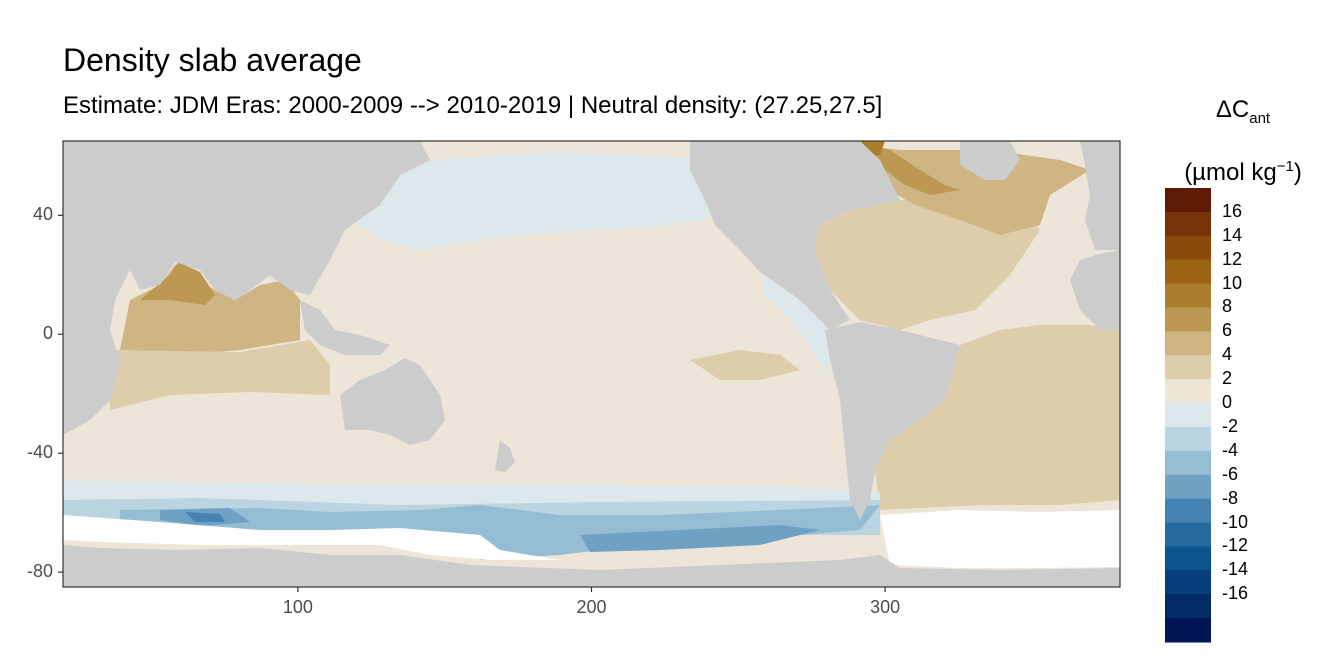  Describe the element at coordinates (1285, 166) in the screenshot. I see `legend-unit-sup: −1` at that location.